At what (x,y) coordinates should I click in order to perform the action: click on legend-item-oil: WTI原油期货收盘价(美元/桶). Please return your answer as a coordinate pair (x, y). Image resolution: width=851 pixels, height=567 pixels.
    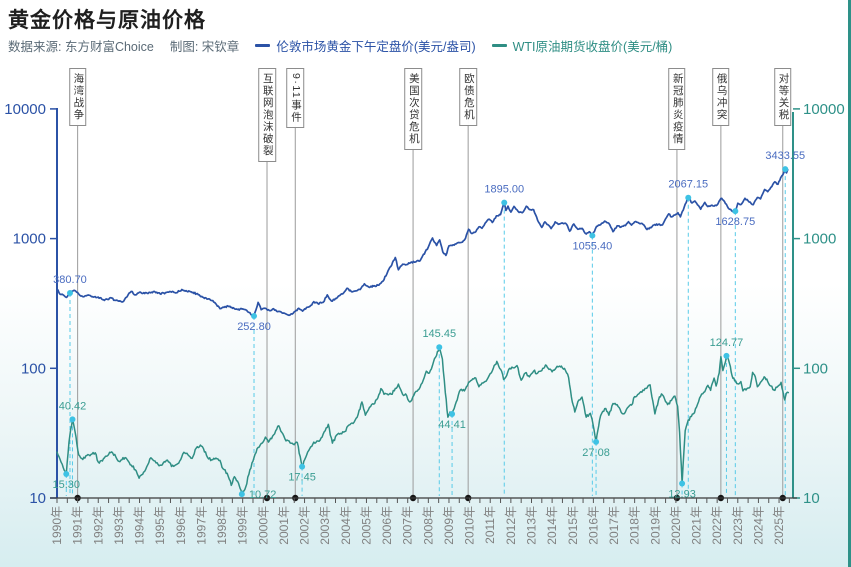
    Looking at the image, I should click on (582, 45).